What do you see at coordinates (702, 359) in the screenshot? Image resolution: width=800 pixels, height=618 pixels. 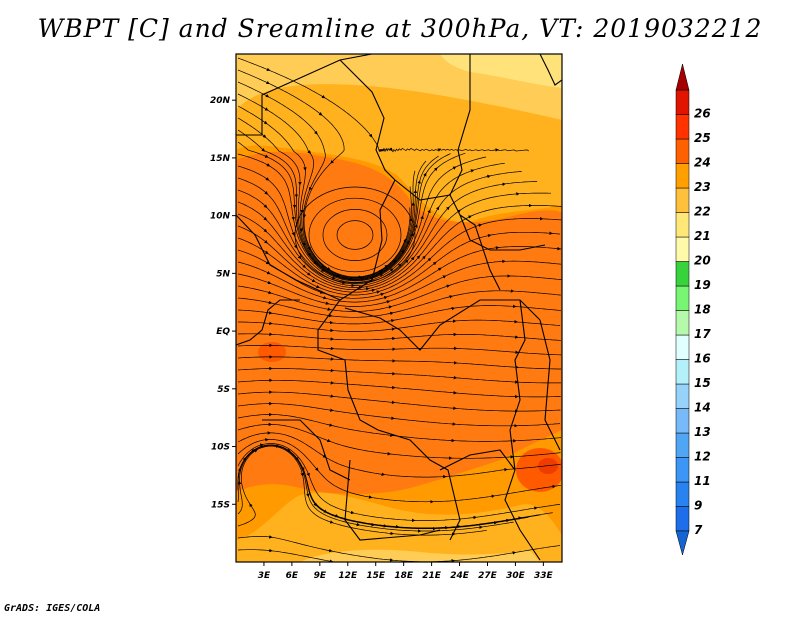 I see `colorbar-label: 16` at bounding box center [702, 359].